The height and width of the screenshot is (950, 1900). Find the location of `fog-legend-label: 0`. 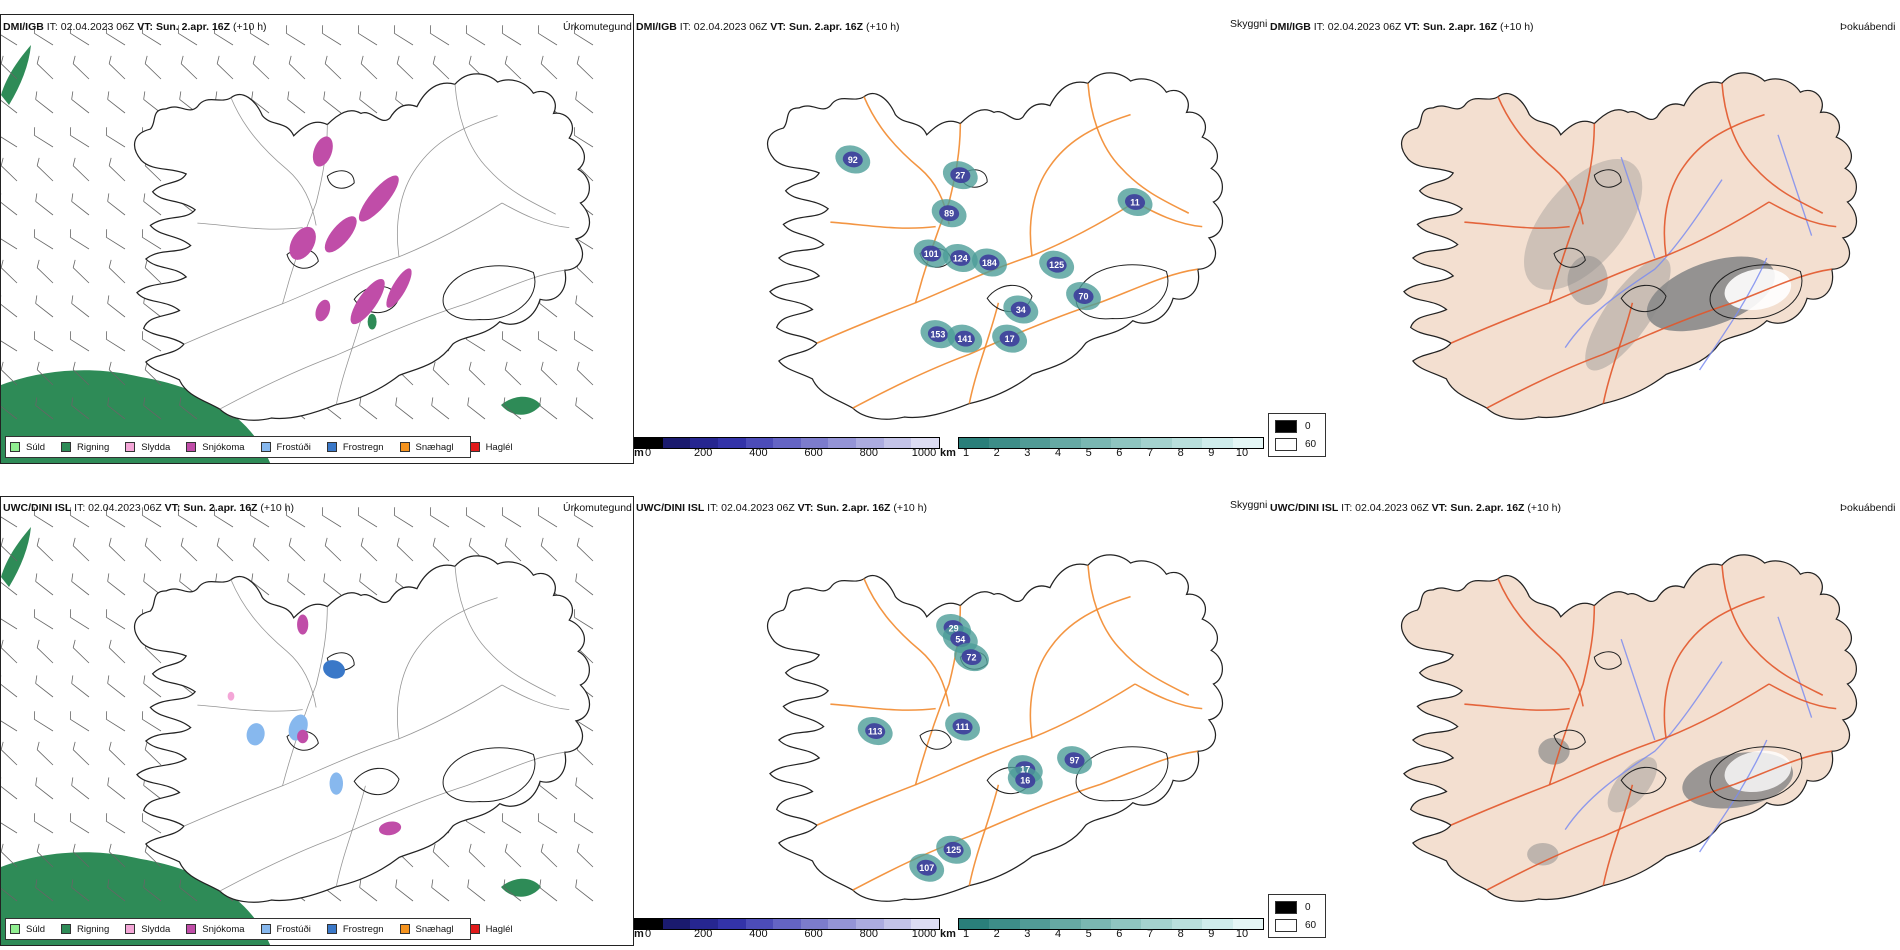

fog-legend-label: 0 is located at coordinates (1308, 907).